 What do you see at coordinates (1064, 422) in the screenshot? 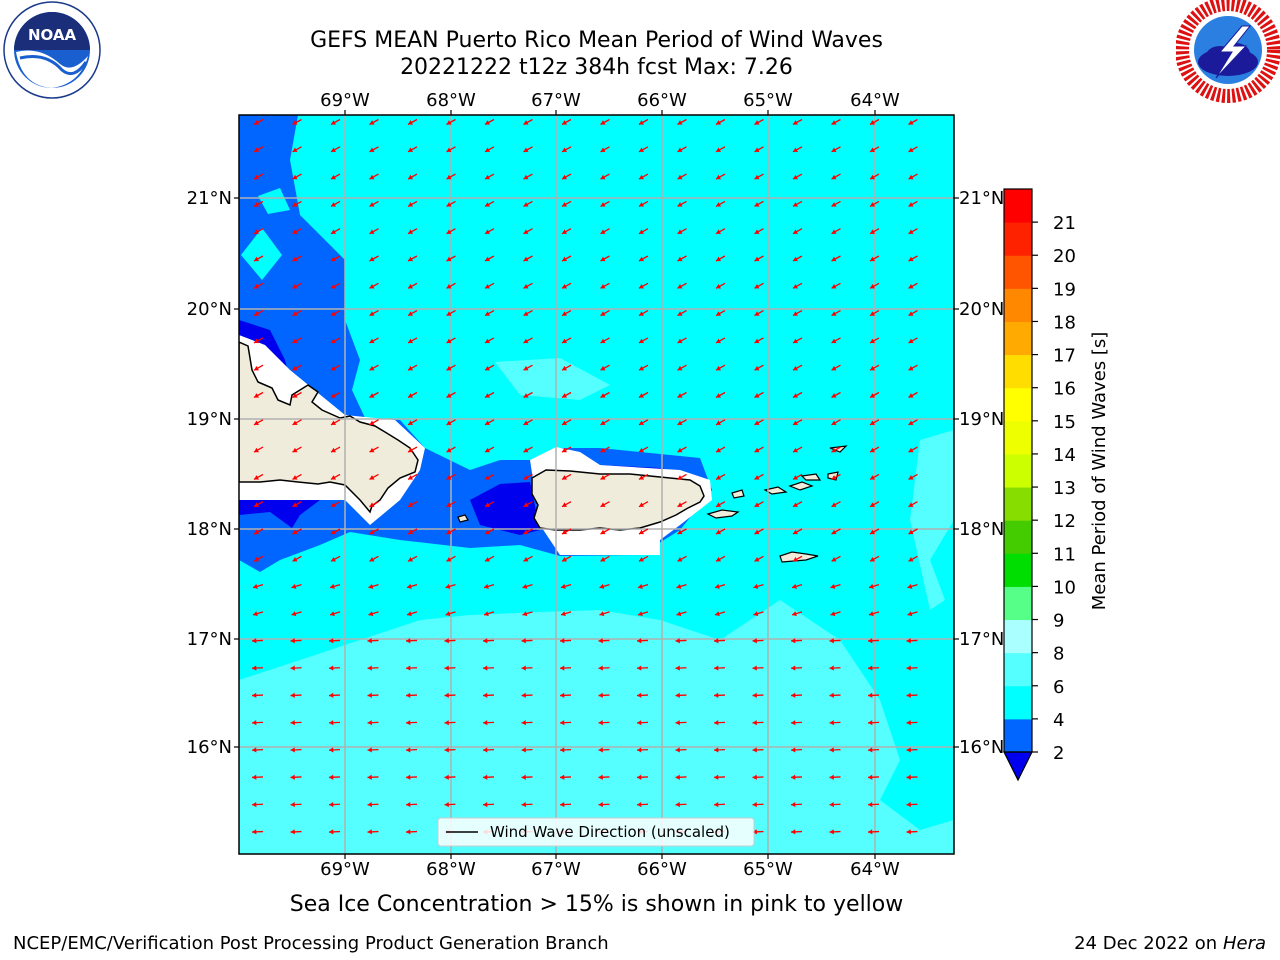
I see `colorbar-tick-label: 15` at bounding box center [1064, 422].